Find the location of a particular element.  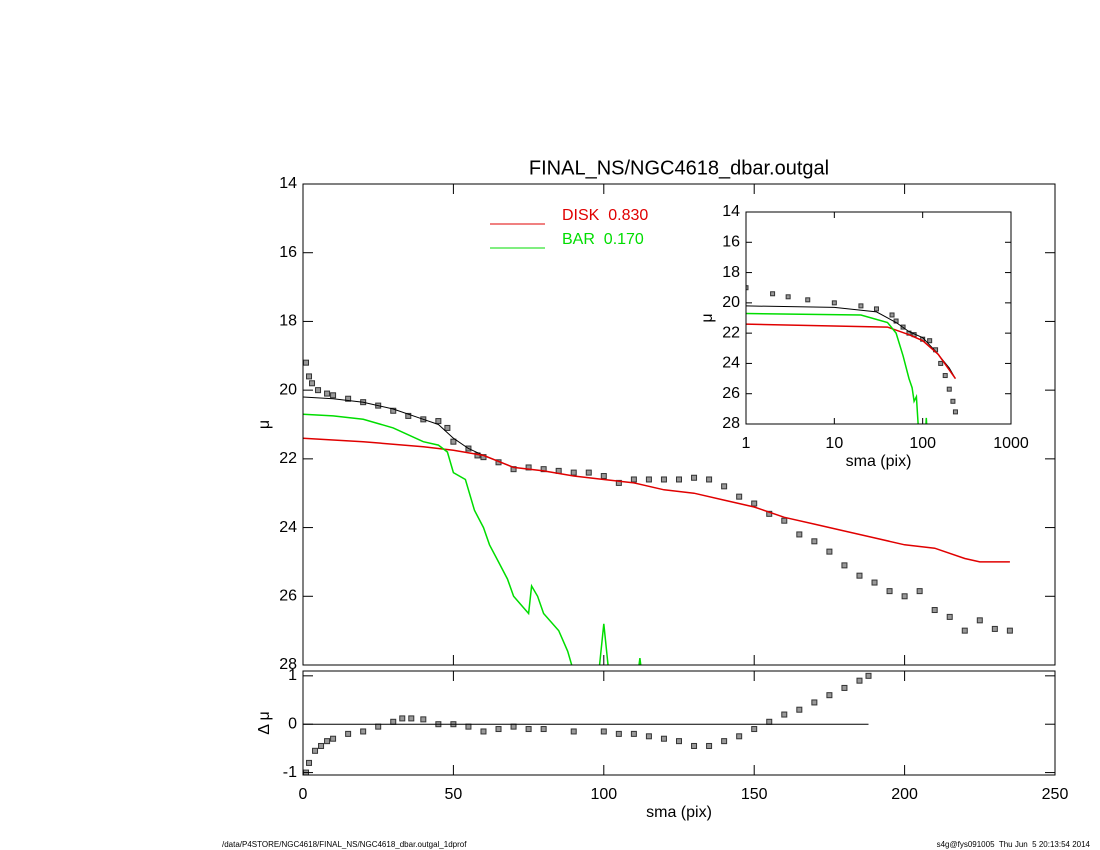

y-axis-label: Δ μ is located at coordinates (264, 722).